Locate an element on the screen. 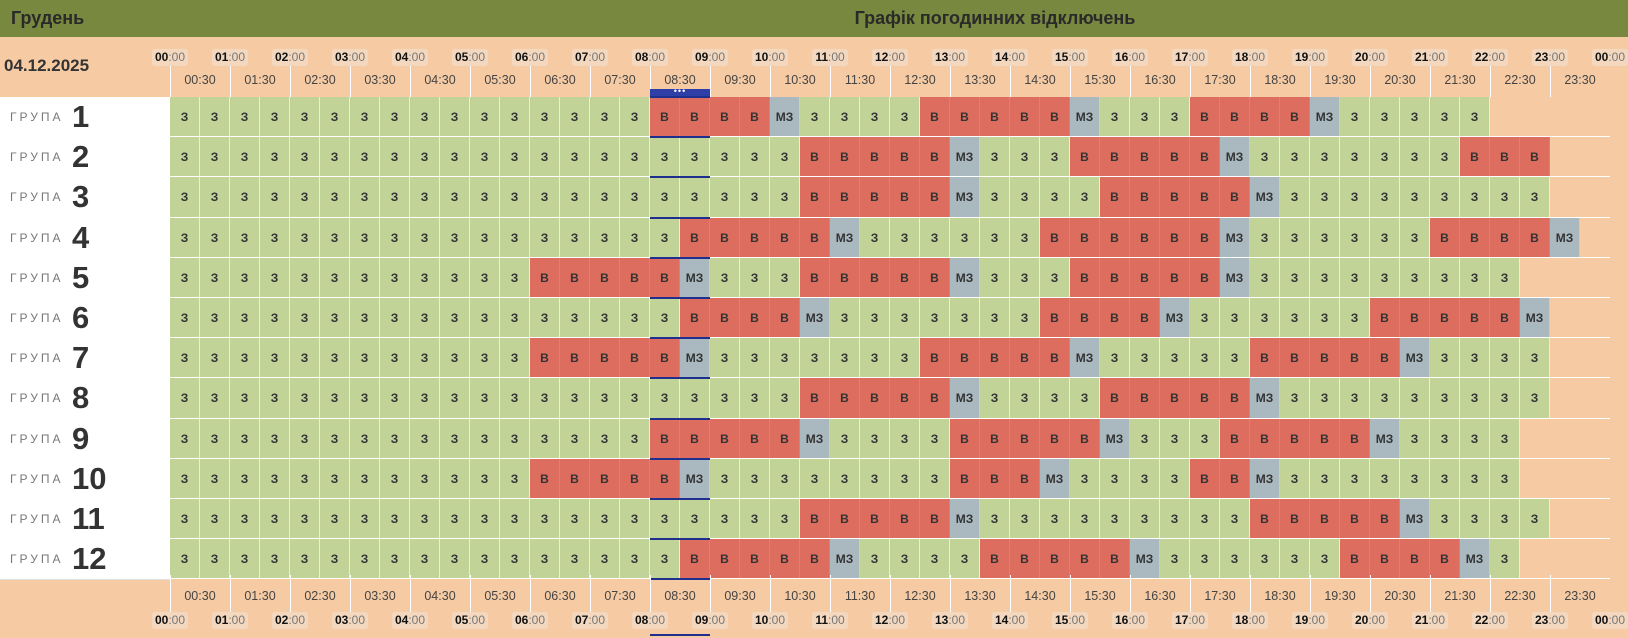  half-hour-label: 22:30 is located at coordinates (1520, 596).